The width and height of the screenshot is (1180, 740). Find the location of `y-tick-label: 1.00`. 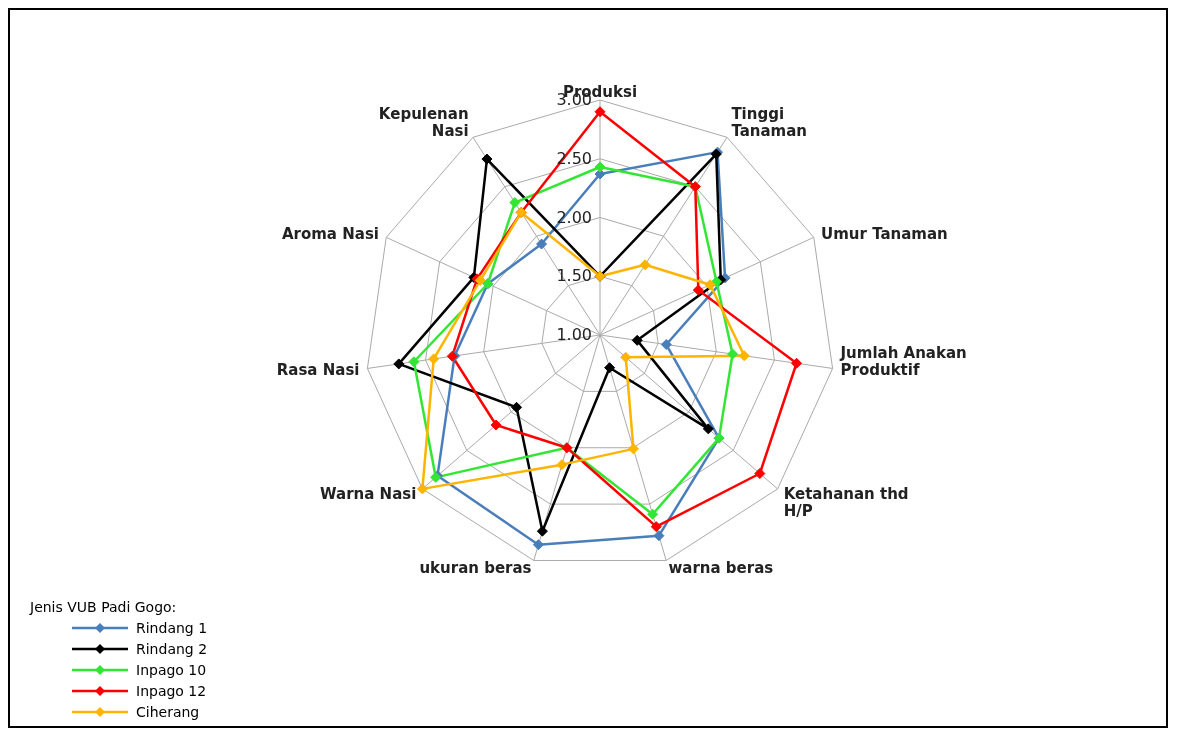

y-tick-label: 1.00 is located at coordinates (574, 334).